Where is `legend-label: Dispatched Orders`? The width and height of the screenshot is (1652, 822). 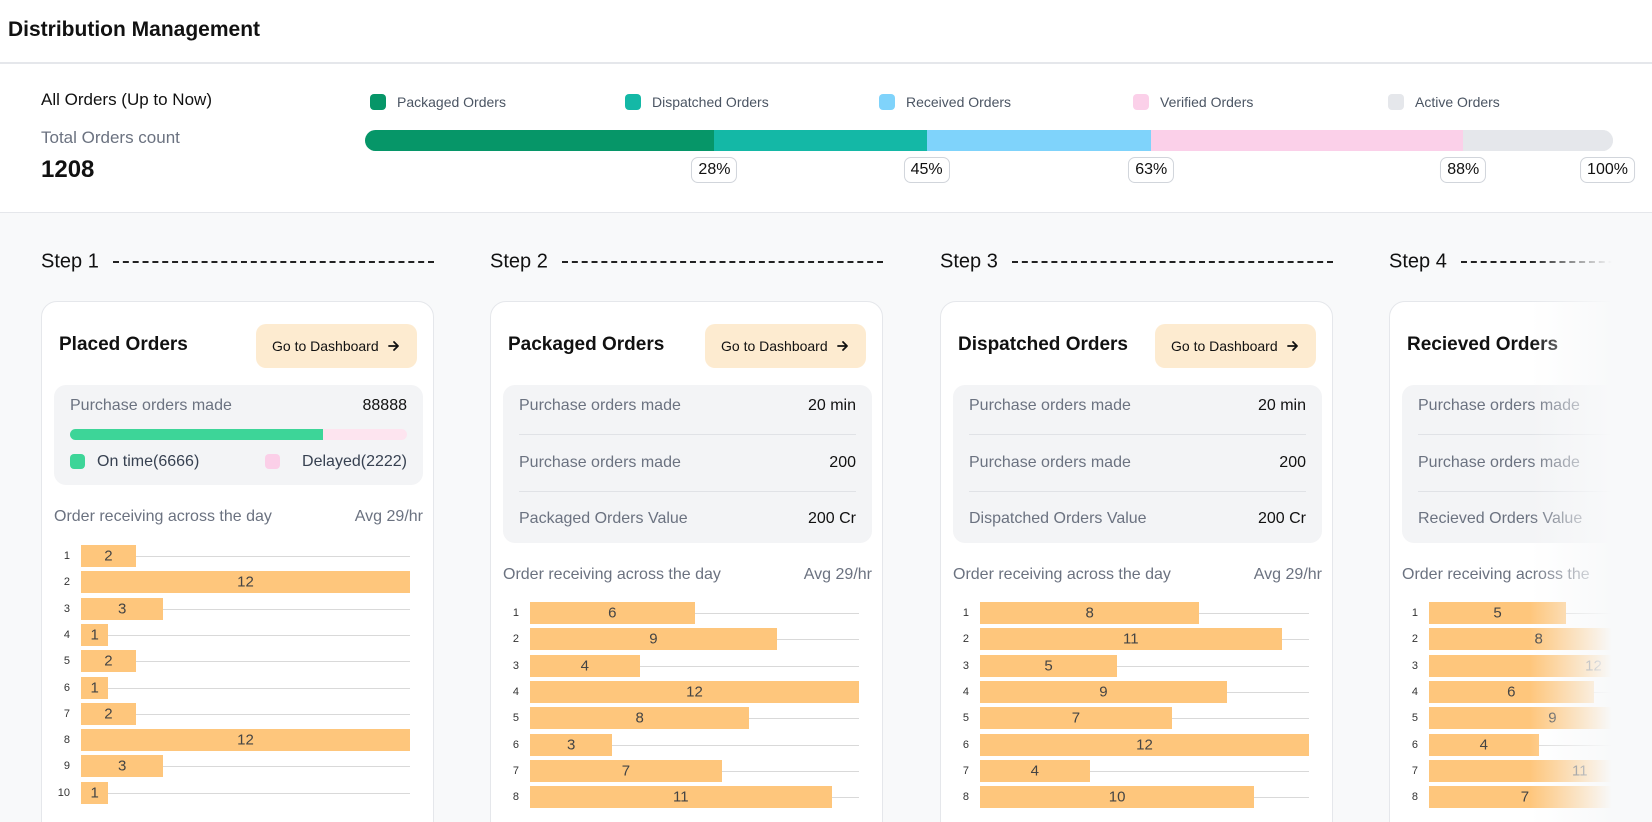
legend-label: Dispatched Orders is located at coordinates (710, 102).